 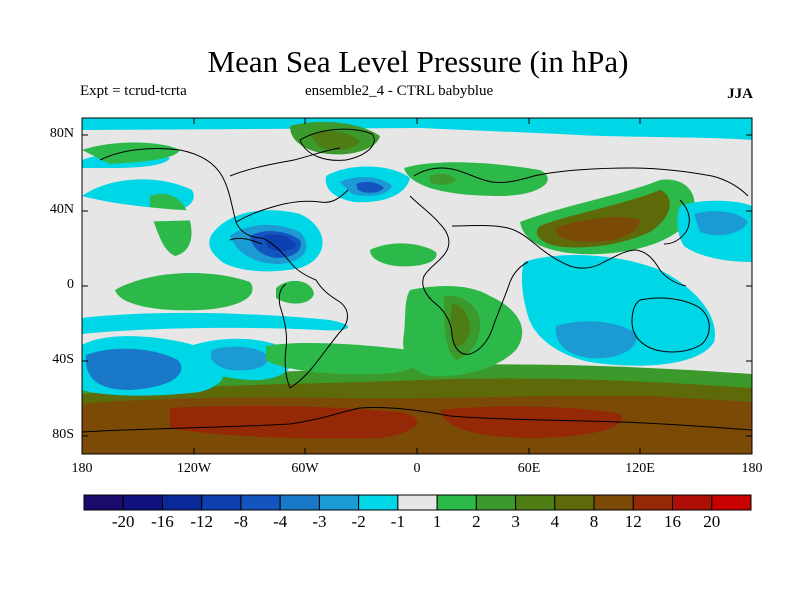 What do you see at coordinates (399, 91) in the screenshot?
I see `ensemble-label: ensemble2_4 - CTRL babyblue` at bounding box center [399, 91].